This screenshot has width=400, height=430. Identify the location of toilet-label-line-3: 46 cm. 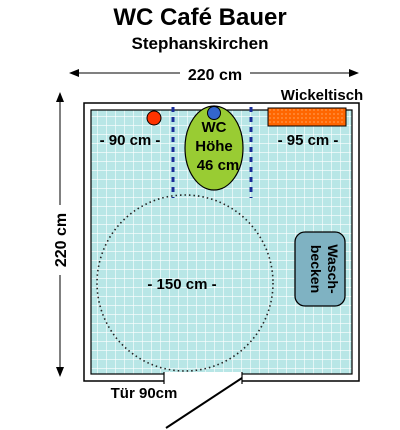
(218, 165).